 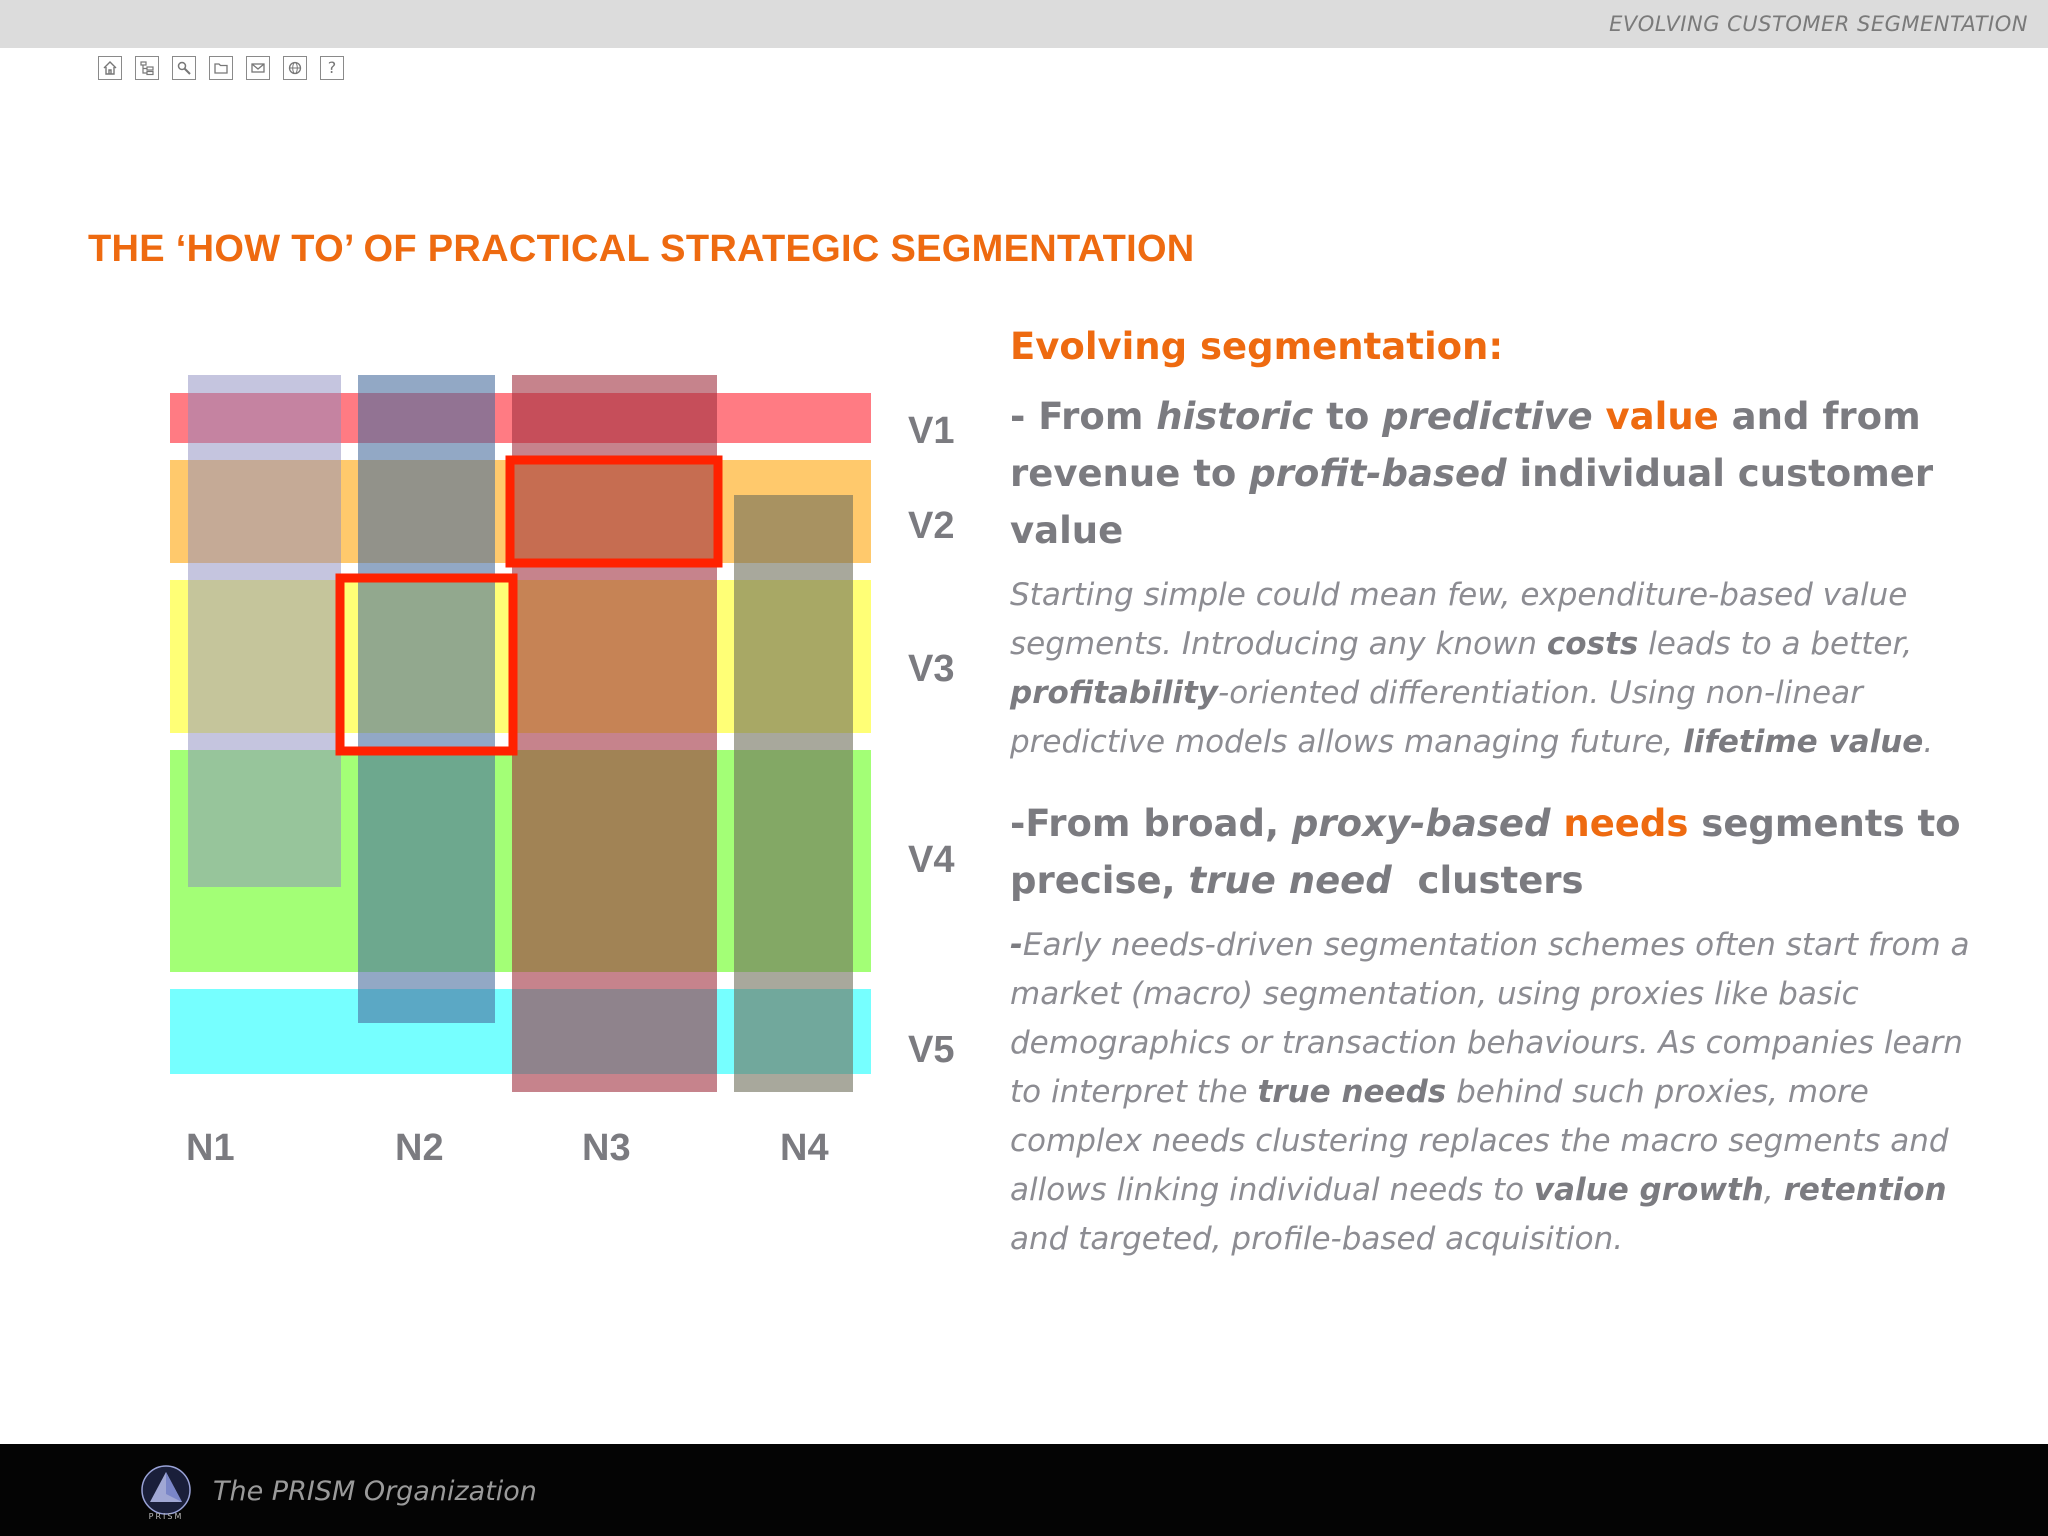 I want to click on help-button: ?, so click(x=332, y=68).